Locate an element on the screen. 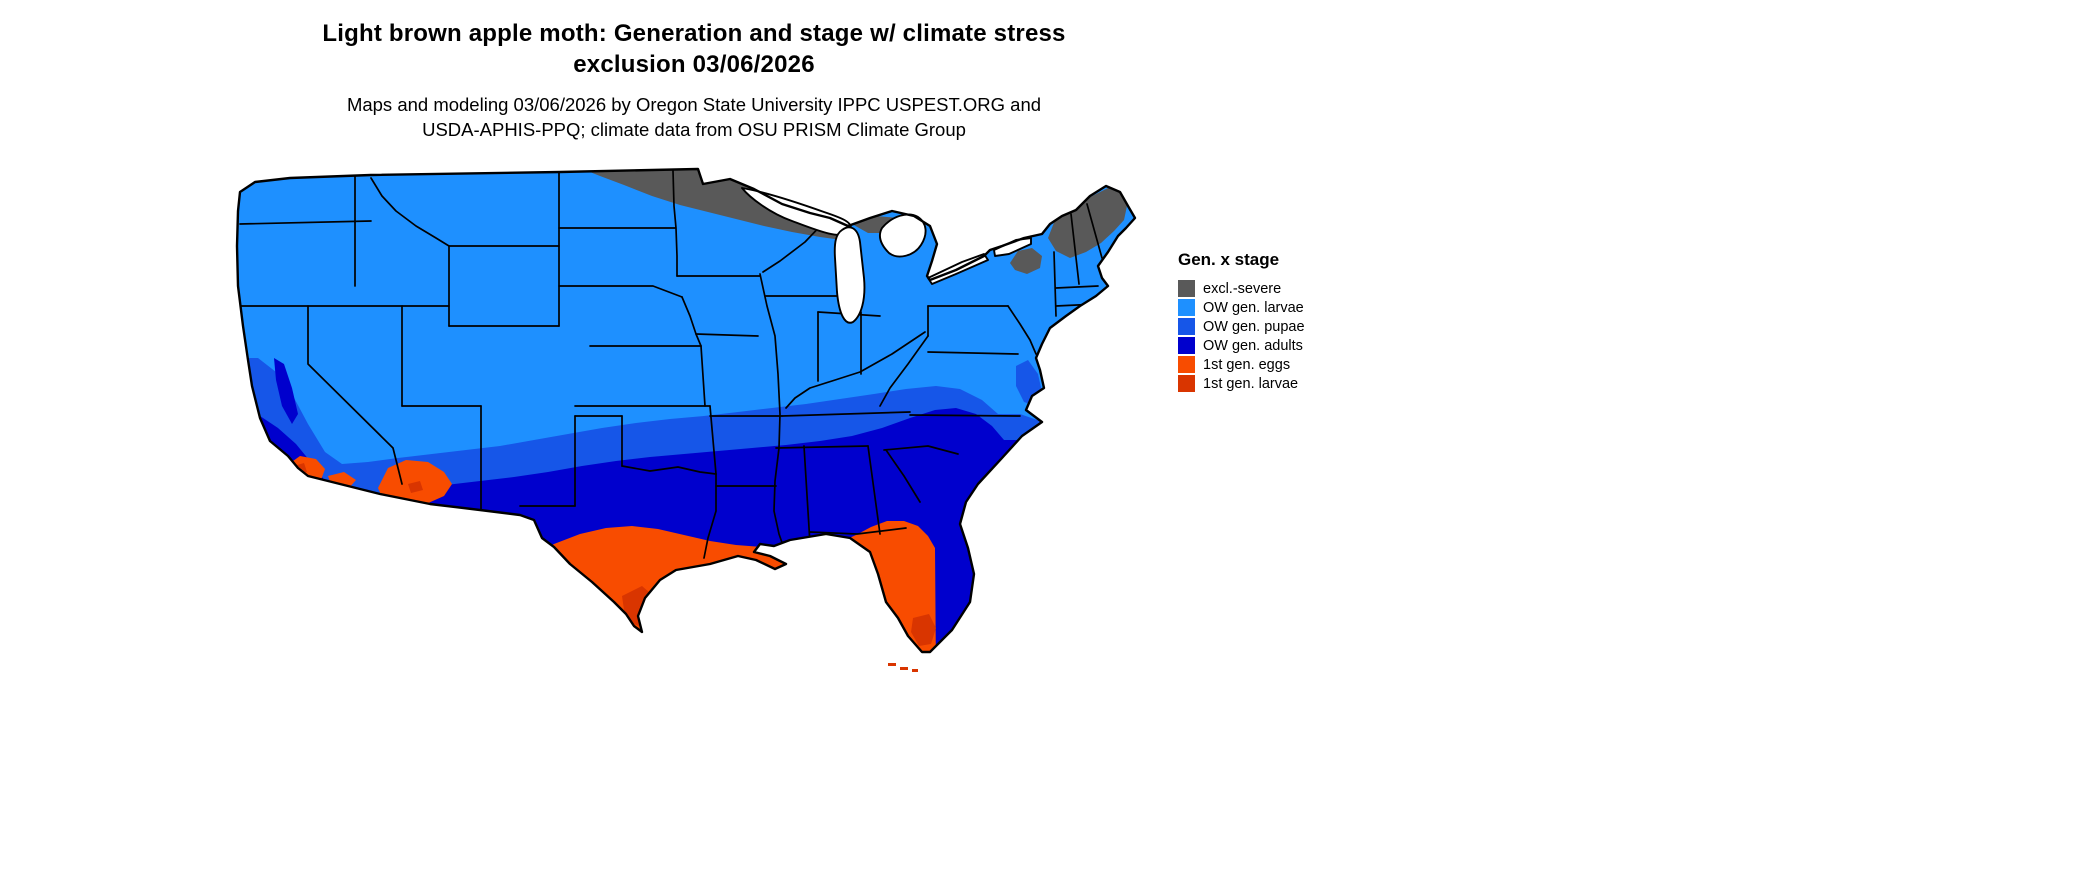 This screenshot has height=892, width=2100. legend-item-label: 1st gen. larvae is located at coordinates (1251, 383).